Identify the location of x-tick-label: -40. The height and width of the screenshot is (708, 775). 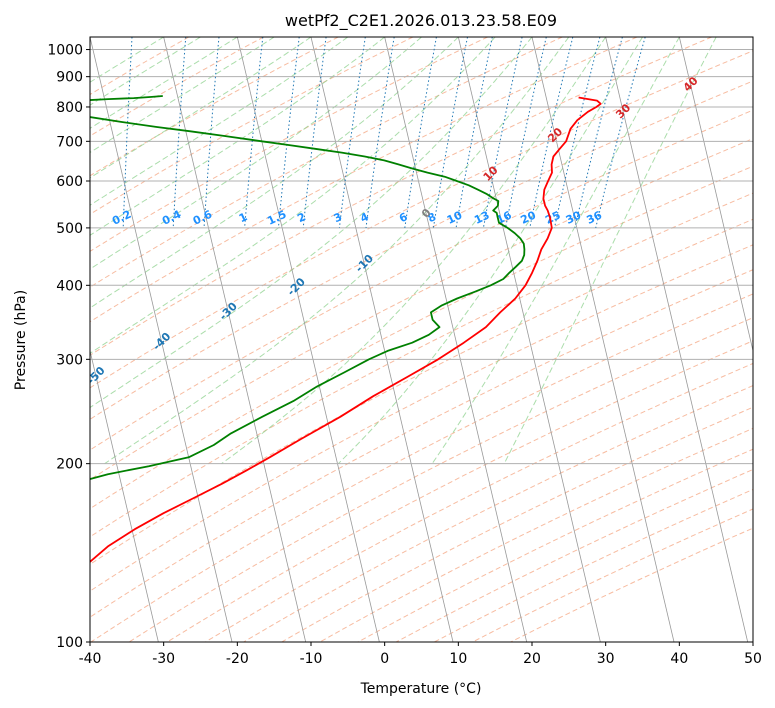
(90, 659).